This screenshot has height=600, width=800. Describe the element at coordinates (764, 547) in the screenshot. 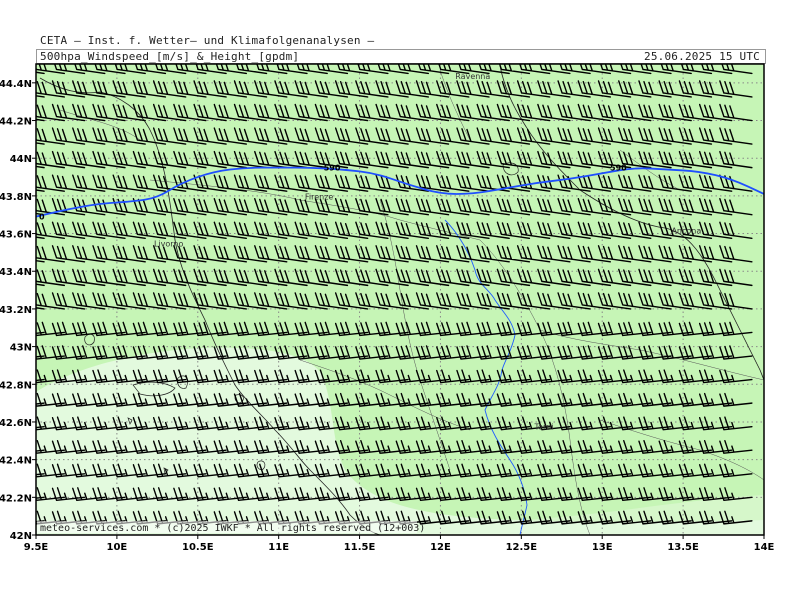

I see `x-tick-label: 14E` at that location.